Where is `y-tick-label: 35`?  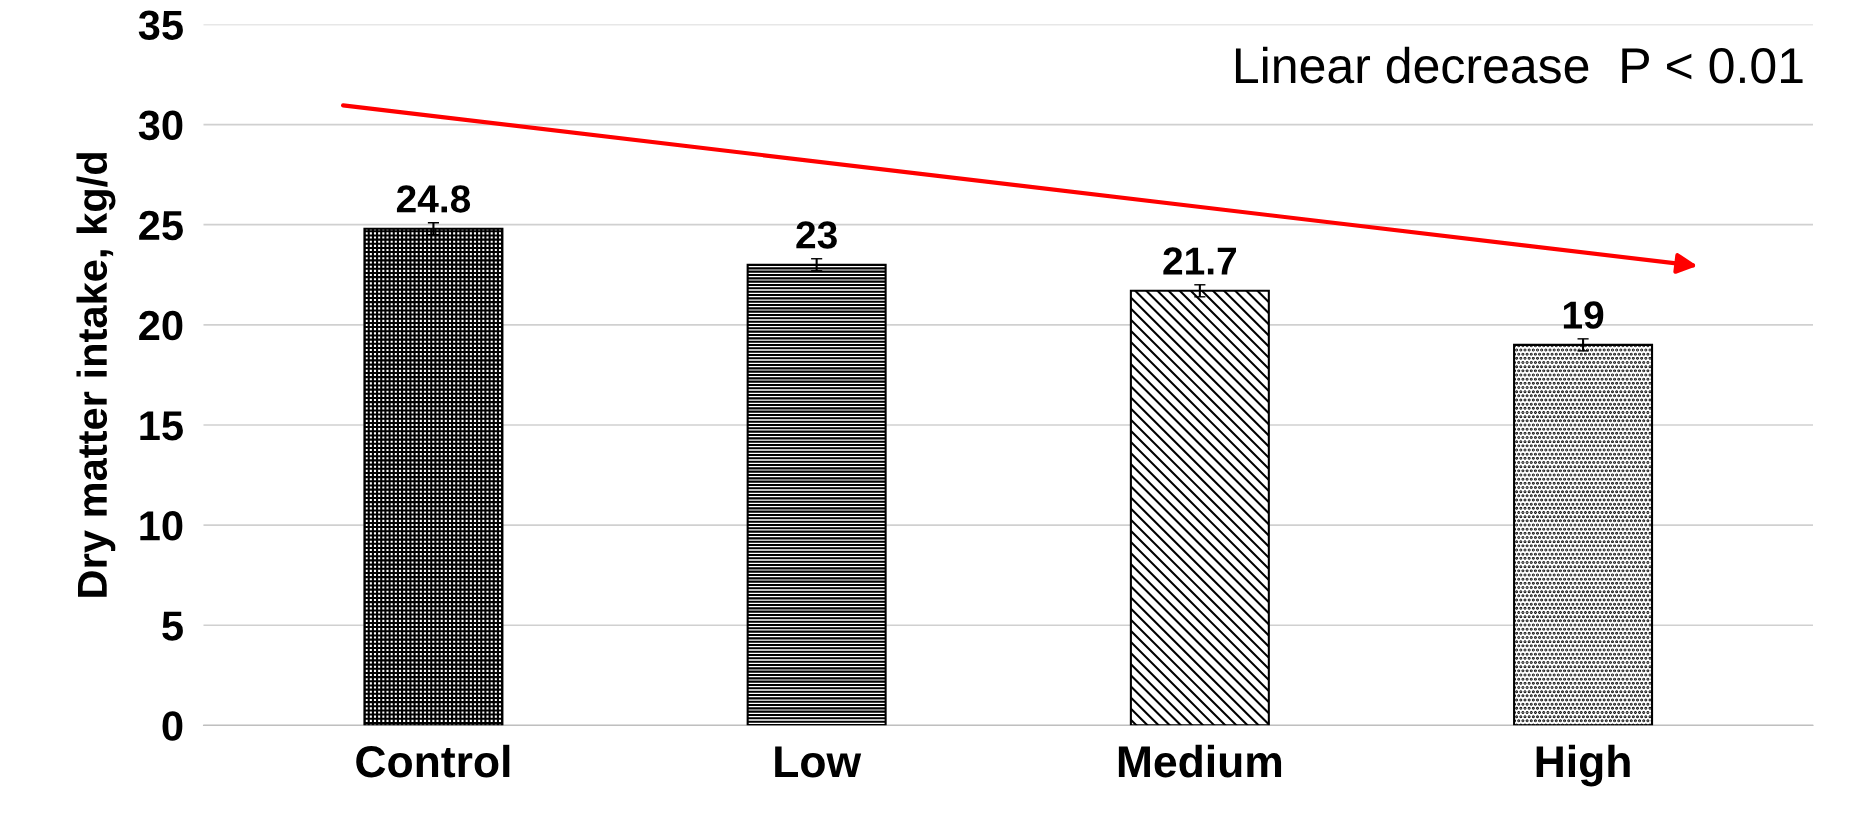
y-tick-label: 35 is located at coordinates (160, 25).